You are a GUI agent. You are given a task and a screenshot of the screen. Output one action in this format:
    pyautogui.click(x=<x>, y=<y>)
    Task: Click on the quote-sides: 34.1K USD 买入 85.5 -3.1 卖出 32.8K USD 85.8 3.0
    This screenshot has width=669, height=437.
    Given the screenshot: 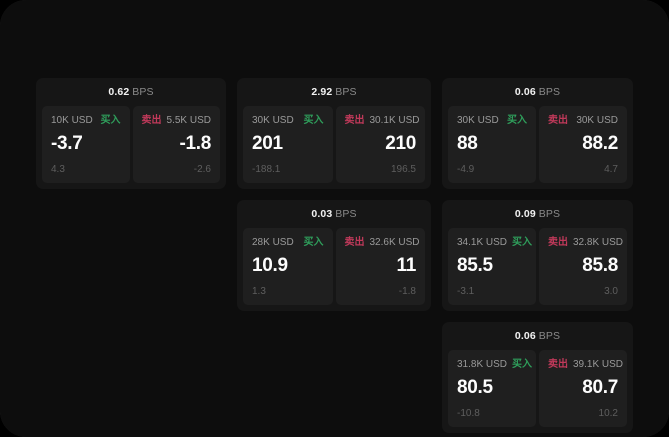 What is the action you would take?
    pyautogui.click(x=537, y=266)
    